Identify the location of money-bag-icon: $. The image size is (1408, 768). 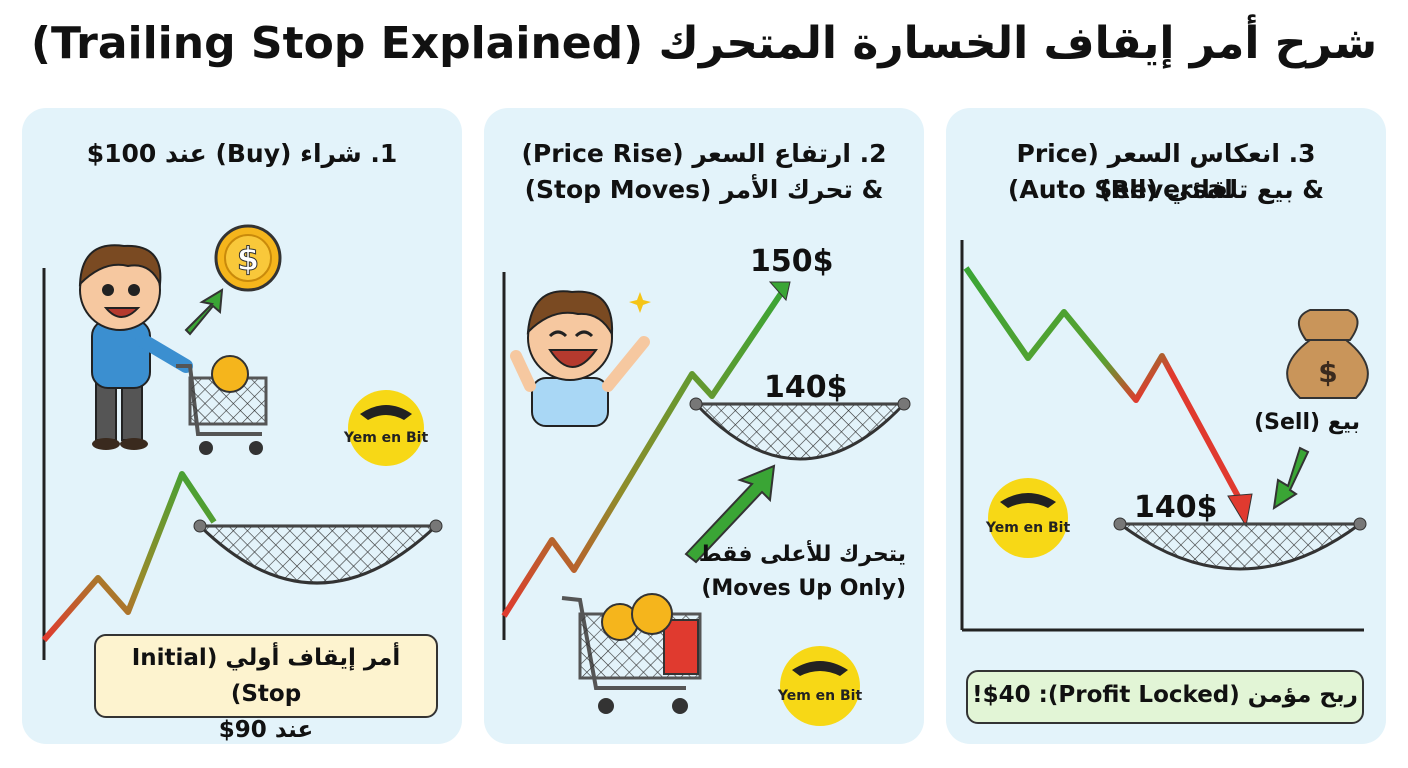
(1327, 354).